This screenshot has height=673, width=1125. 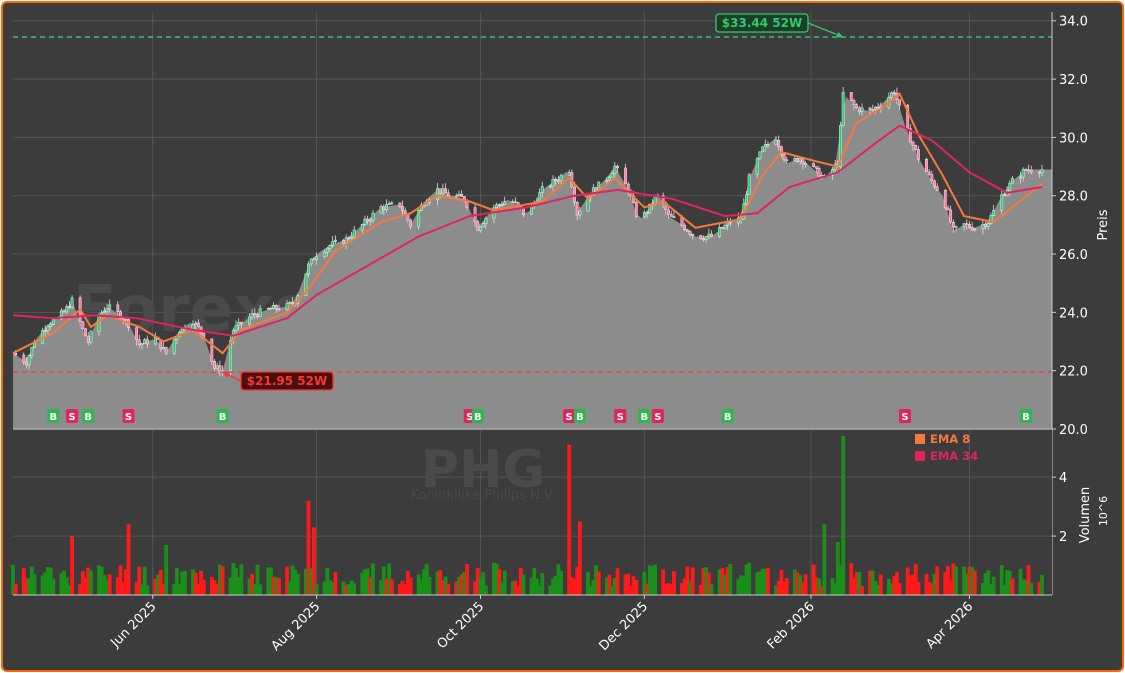 I want to click on ticker-watermark: PHG, so click(x=483, y=470).